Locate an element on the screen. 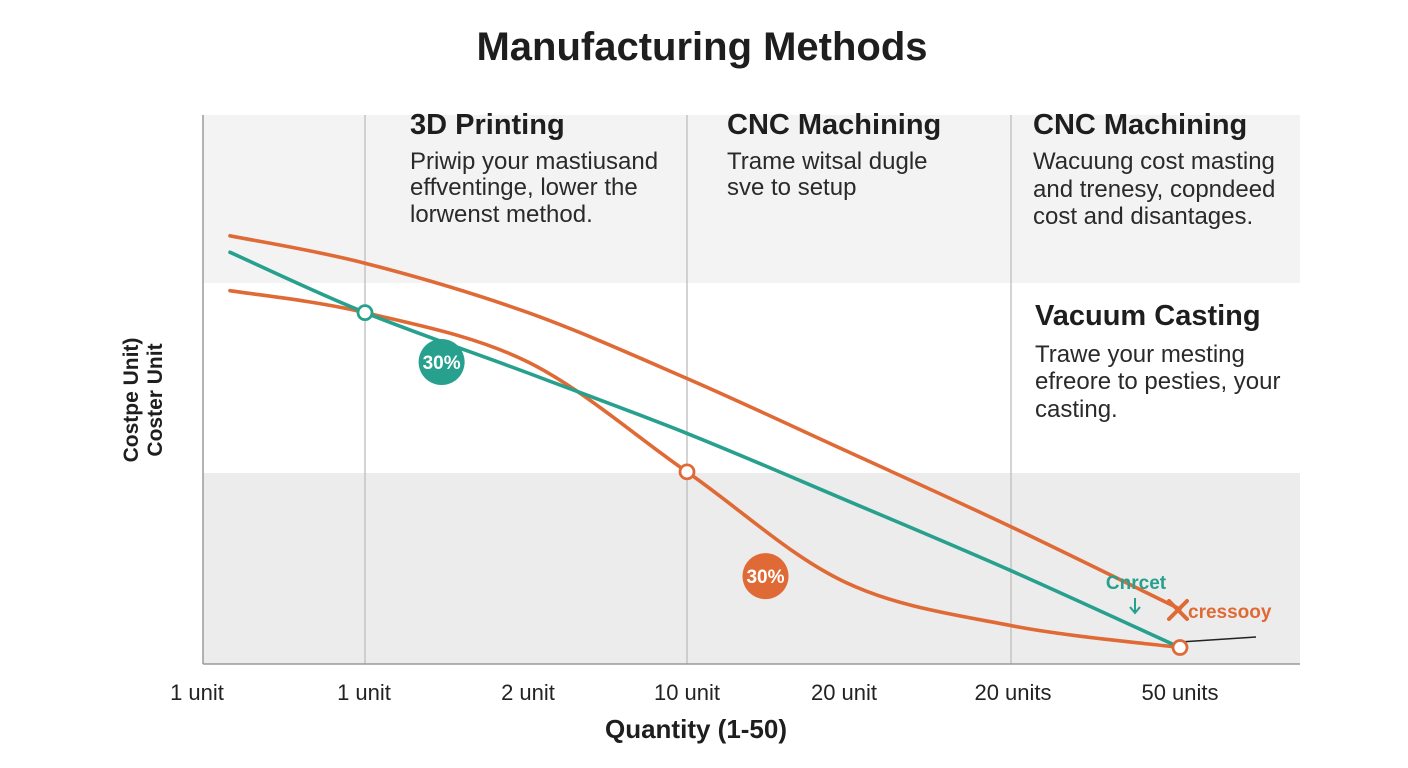  y-axis-label-line-2: Coster Unit is located at coordinates (155, 399).